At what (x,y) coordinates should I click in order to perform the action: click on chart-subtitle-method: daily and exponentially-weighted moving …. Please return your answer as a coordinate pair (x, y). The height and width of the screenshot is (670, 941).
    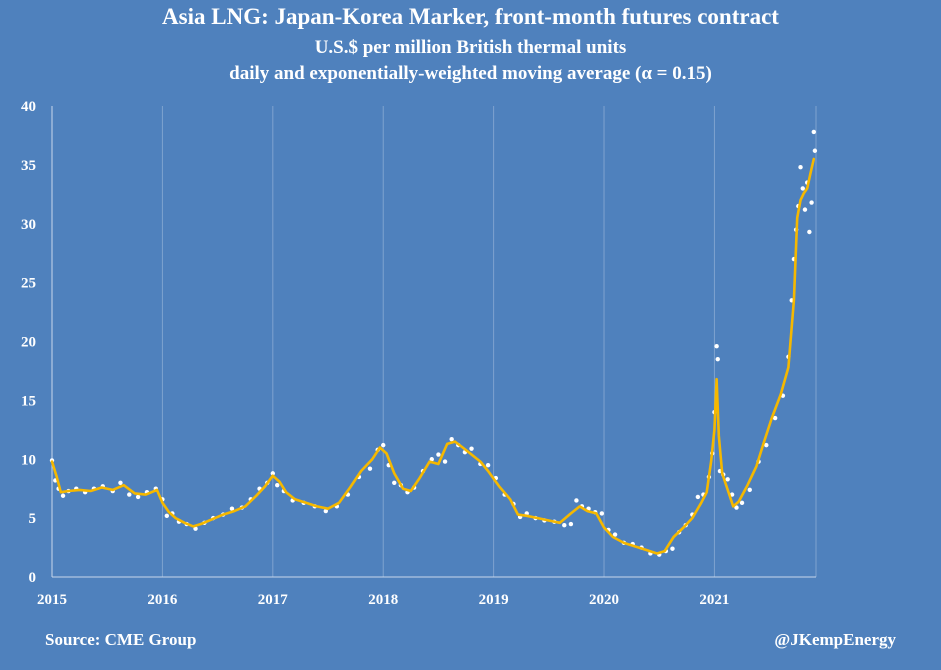
    Looking at the image, I should click on (470, 73).